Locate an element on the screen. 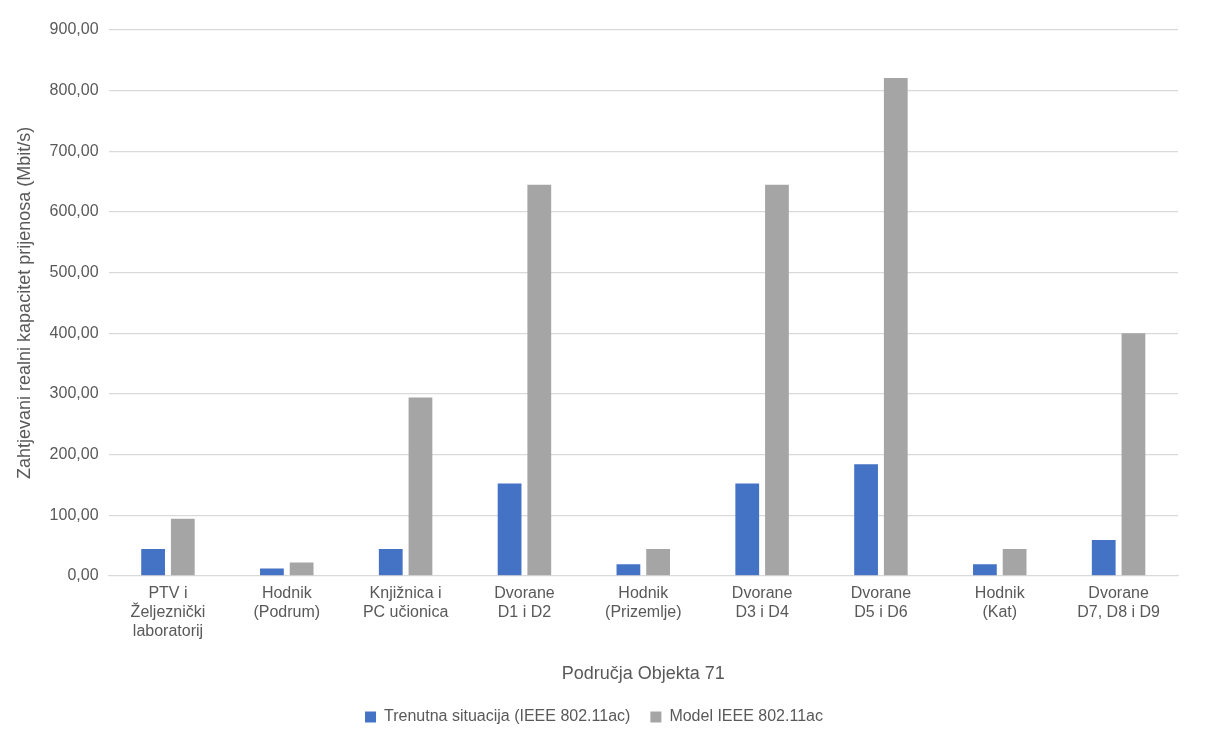 The image size is (1208, 755). category-label: D3 i D4 is located at coordinates (762, 612).